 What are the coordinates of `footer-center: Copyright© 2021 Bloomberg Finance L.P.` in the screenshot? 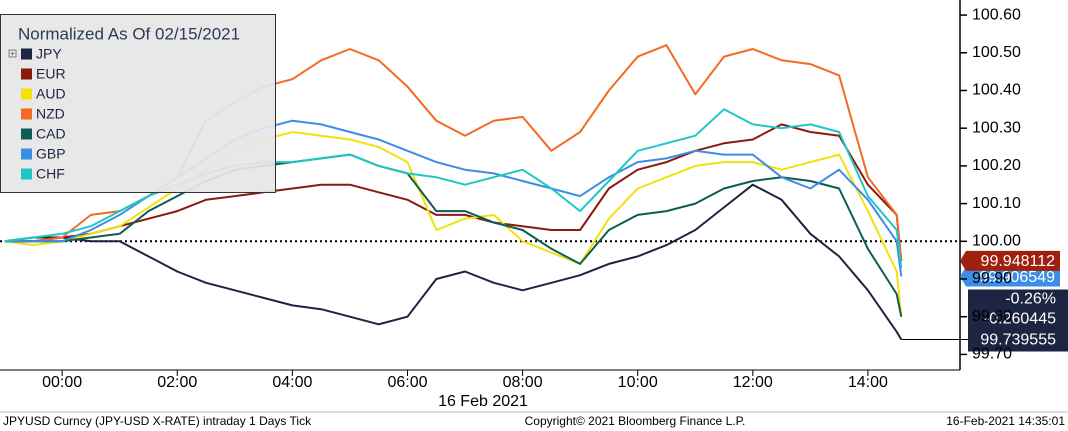 It's located at (635, 421).